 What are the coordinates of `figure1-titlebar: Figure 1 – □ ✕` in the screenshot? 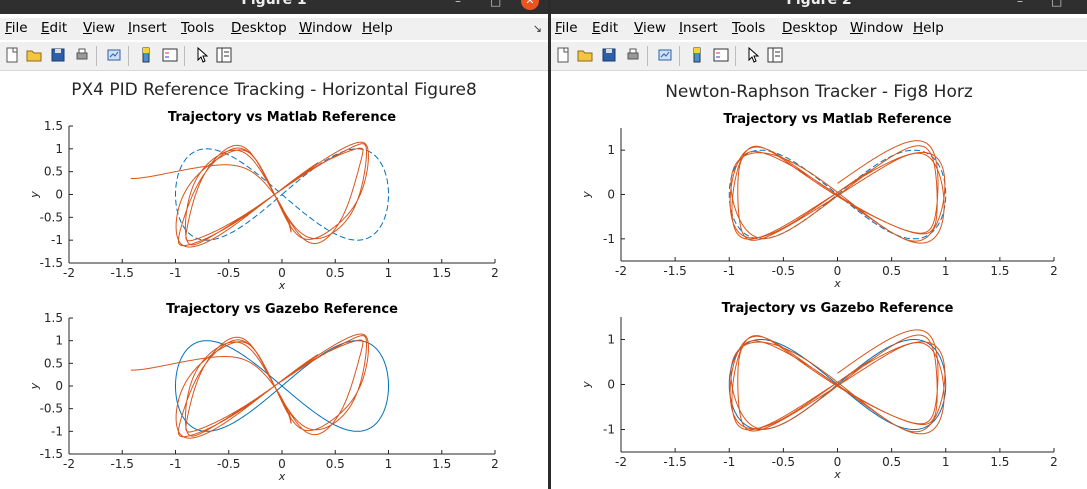 It's located at (274, 7).